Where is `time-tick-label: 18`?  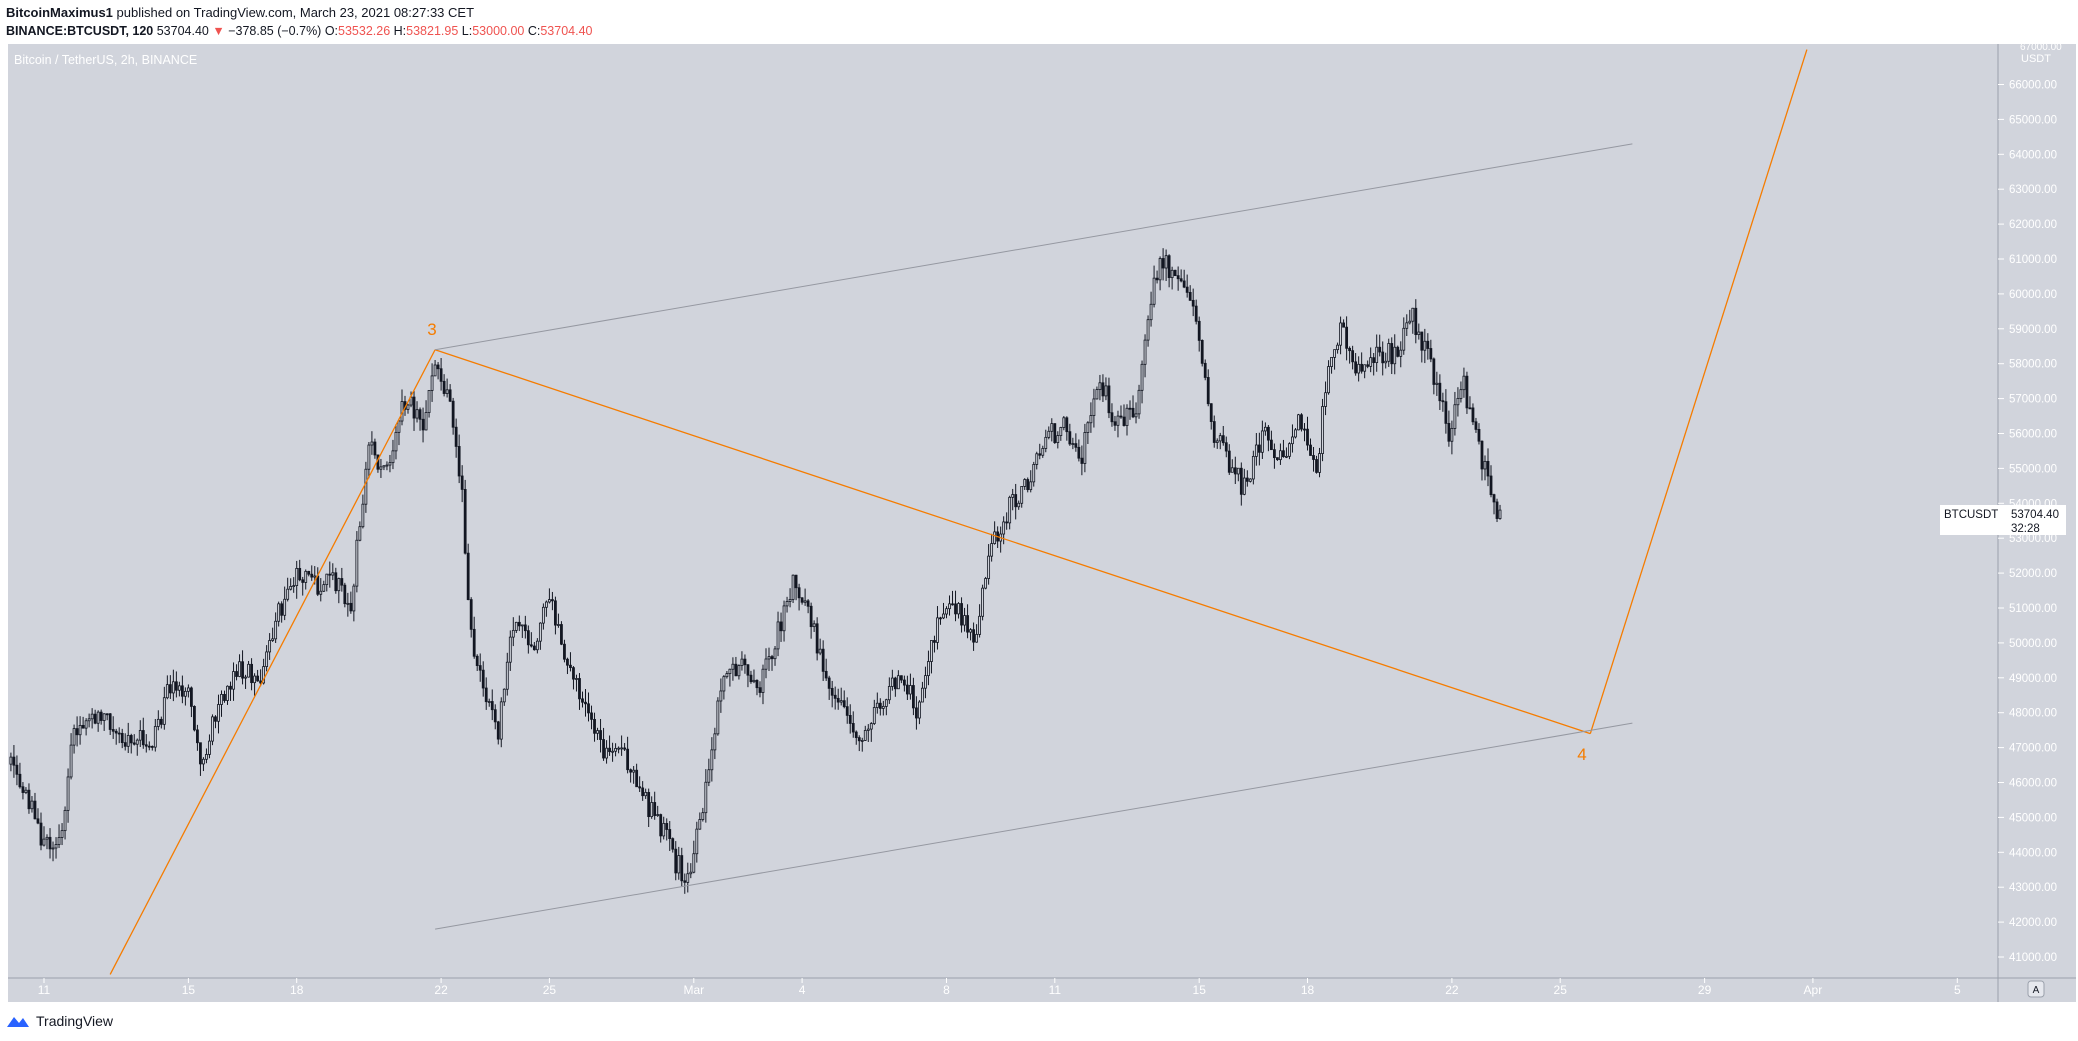
time-tick-label: 18 is located at coordinates (297, 990).